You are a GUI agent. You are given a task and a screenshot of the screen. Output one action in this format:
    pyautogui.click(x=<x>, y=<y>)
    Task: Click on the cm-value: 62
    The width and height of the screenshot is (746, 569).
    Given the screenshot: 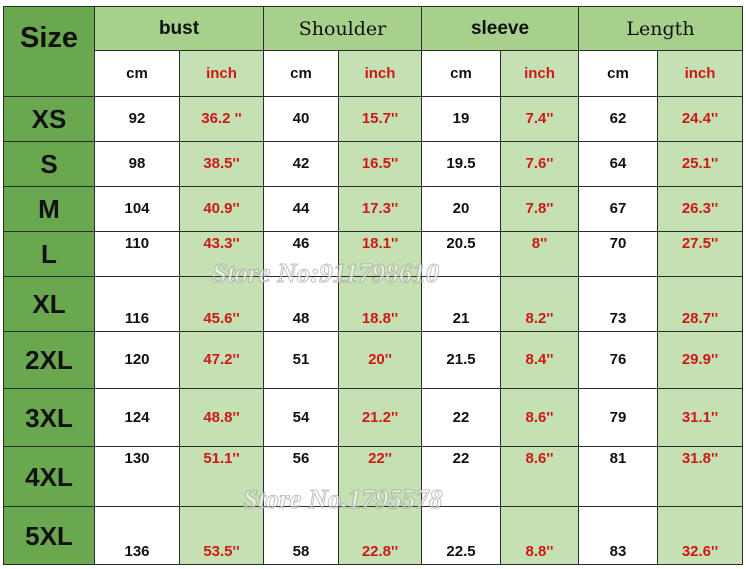 What is the action you would take?
    pyautogui.click(x=618, y=119)
    